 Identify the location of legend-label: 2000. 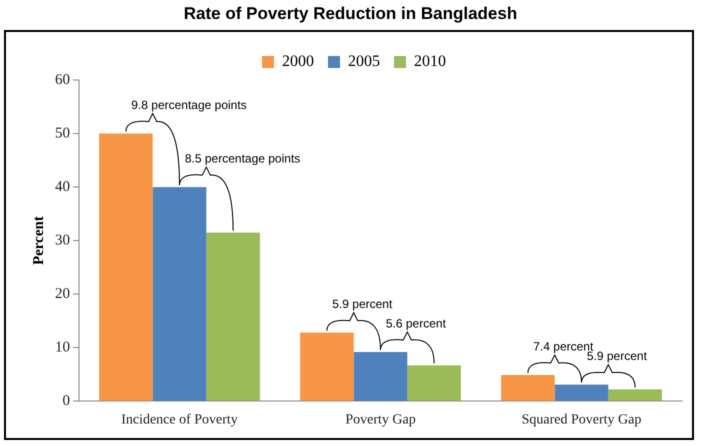
(298, 61).